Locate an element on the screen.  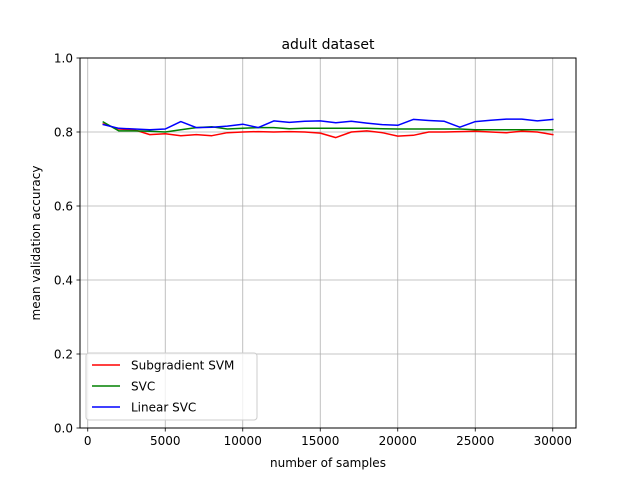
series-line-linear-svc is located at coordinates (328, 124).